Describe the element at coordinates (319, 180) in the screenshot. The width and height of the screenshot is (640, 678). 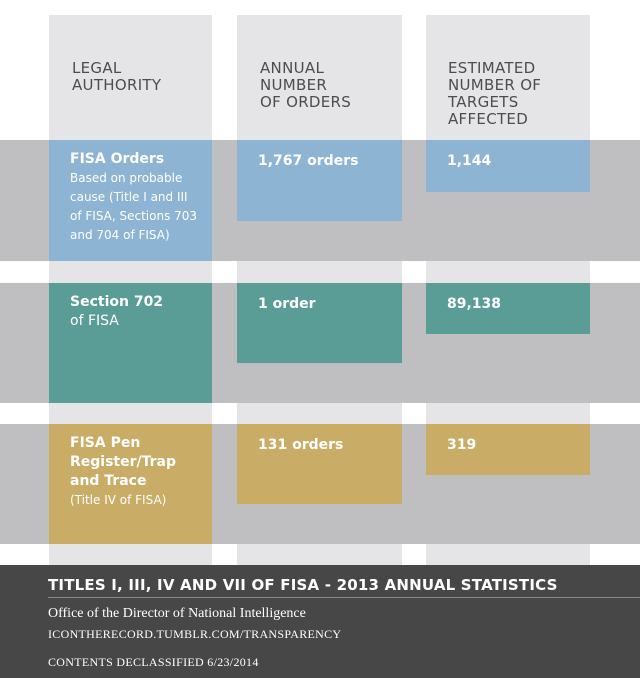
I see `orders-cell-fisa-orders: 1,767 orders` at that location.